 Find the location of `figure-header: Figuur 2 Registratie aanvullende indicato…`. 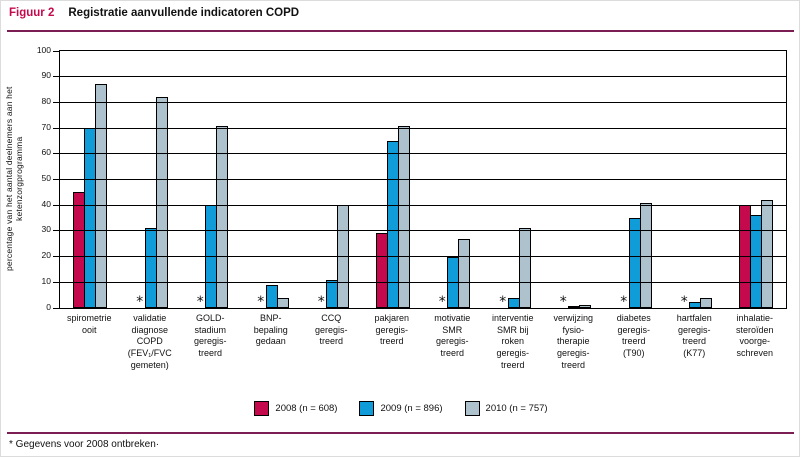

figure-header: Figuur 2 Registratie aanvullende indicato… is located at coordinates (154, 13).